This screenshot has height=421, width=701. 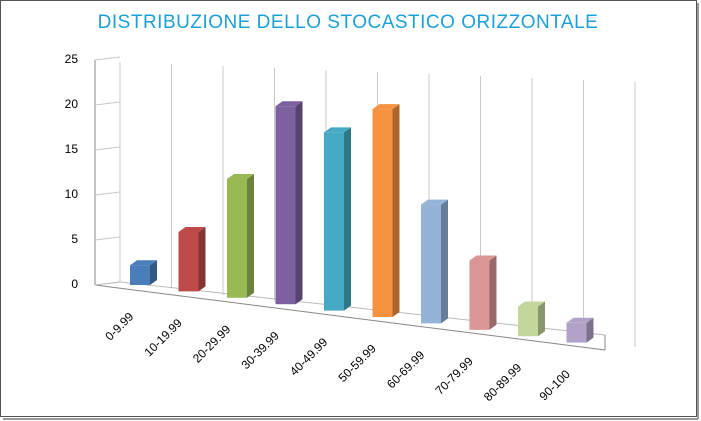 What do you see at coordinates (74, 284) in the screenshot?
I see `y-tick-label: 0` at bounding box center [74, 284].